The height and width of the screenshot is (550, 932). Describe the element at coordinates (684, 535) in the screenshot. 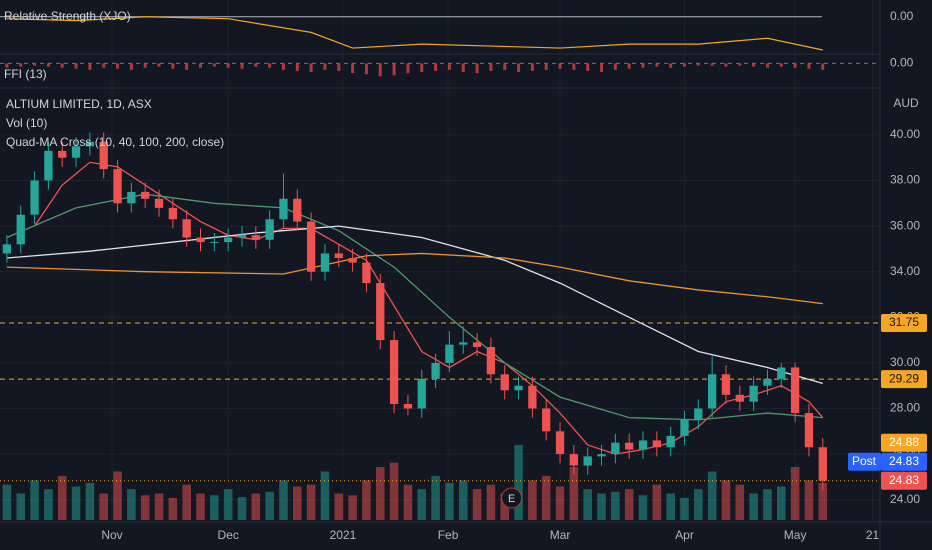

I see `x-tick-label: Apr` at that location.